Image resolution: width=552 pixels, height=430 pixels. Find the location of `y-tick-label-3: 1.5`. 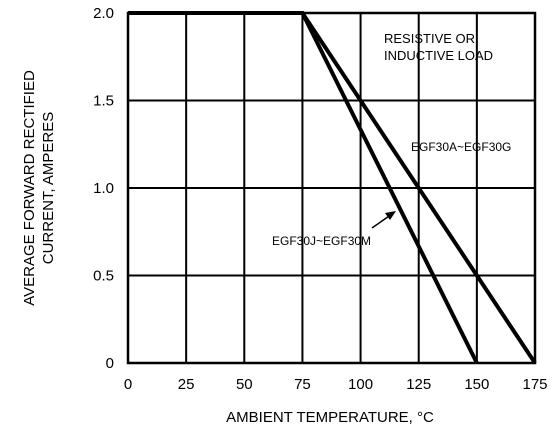

y-tick-label-3: 1.5 is located at coordinates (103, 101).